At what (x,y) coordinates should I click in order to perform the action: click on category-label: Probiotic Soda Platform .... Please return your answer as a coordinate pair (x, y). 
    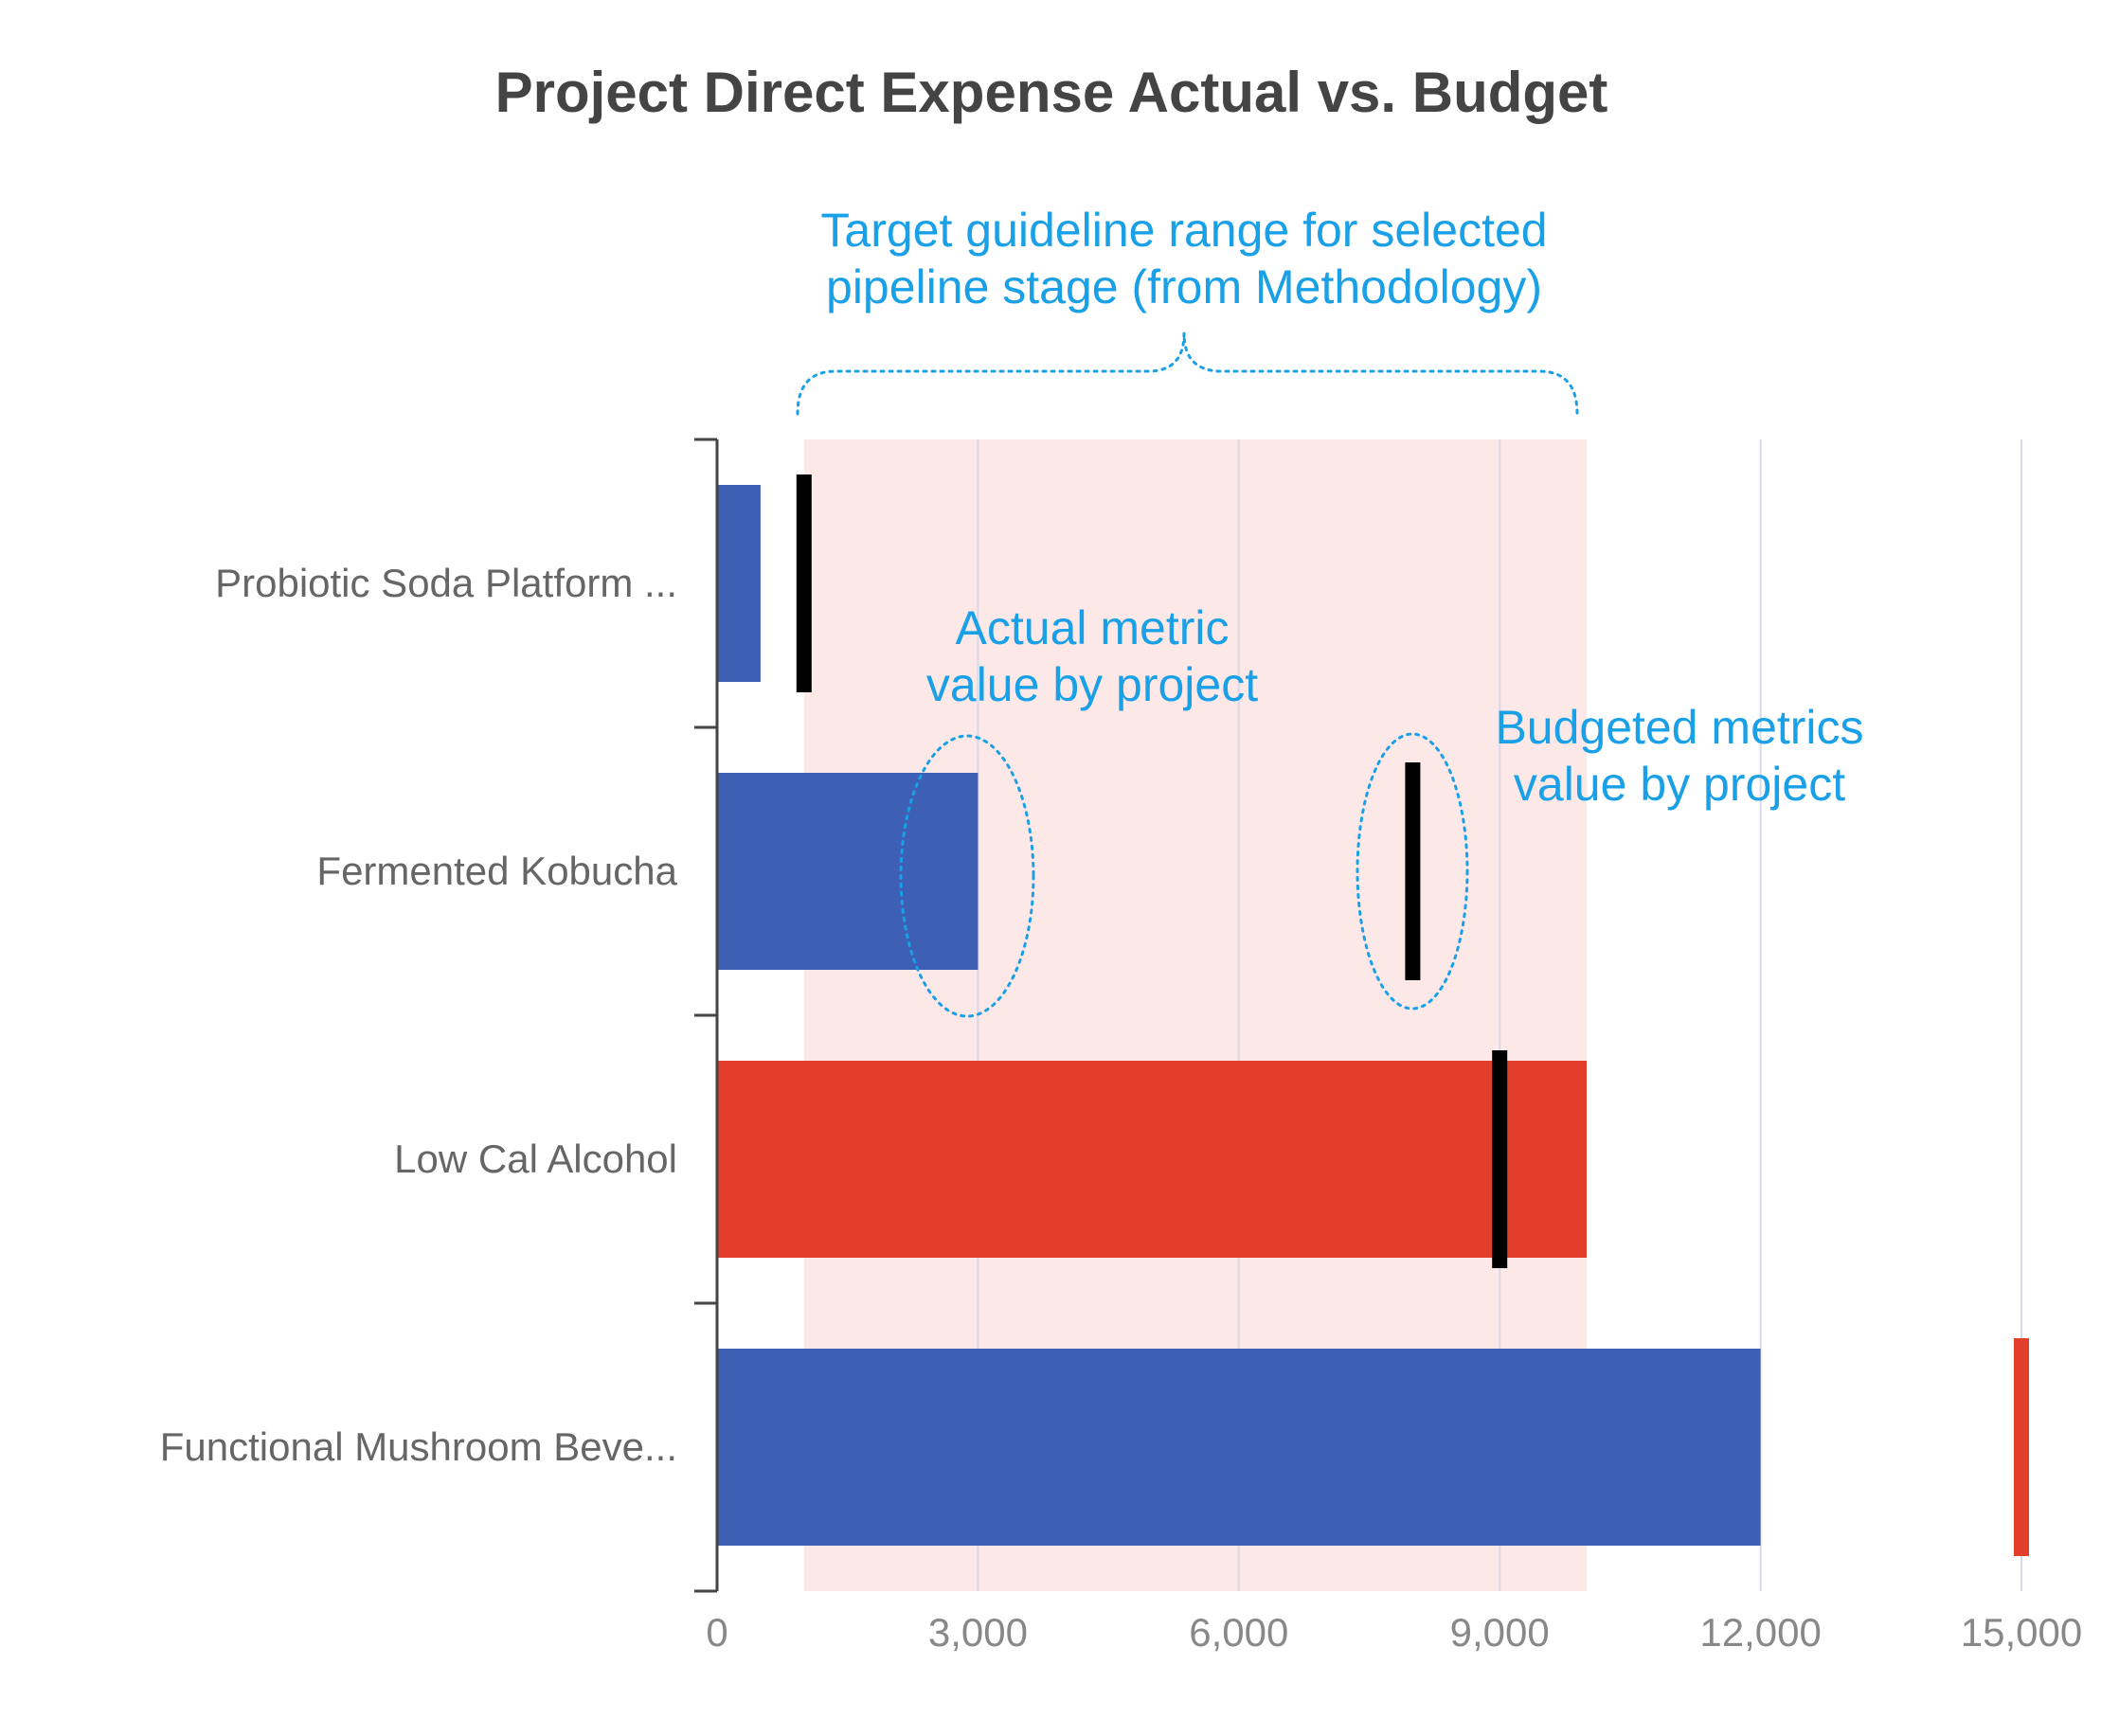
    Looking at the image, I should click on (446, 583).